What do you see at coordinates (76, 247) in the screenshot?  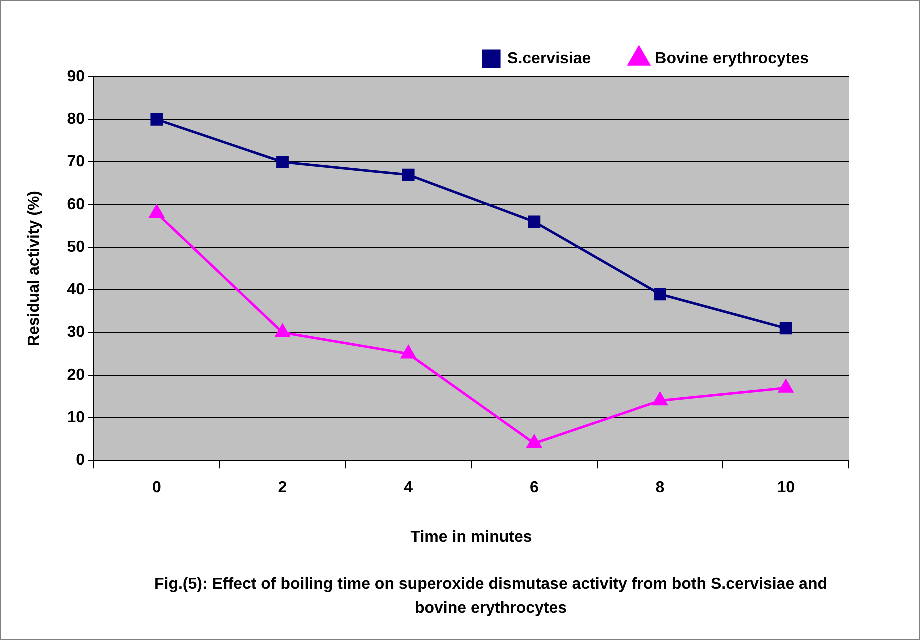 I see `y-tick-label: 50` at bounding box center [76, 247].